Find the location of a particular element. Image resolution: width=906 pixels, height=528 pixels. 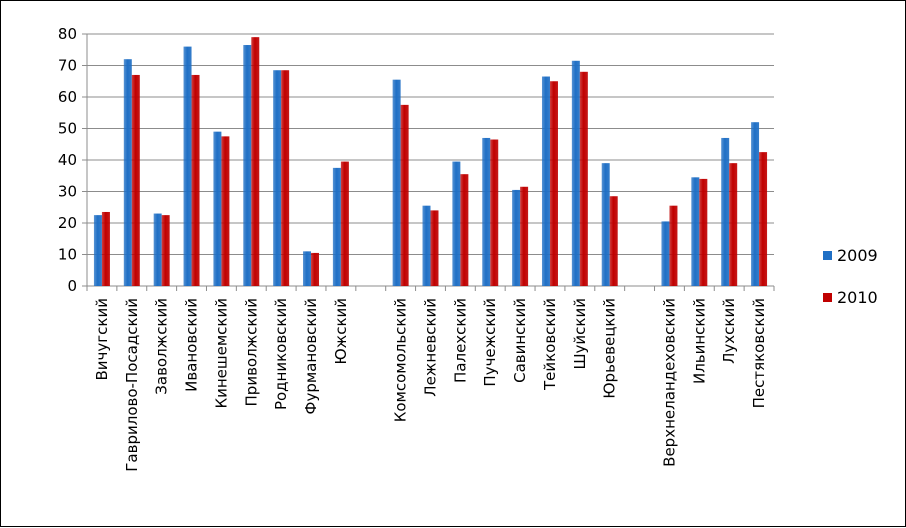

x-tick-label: Комсомольский is located at coordinates (401, 360).